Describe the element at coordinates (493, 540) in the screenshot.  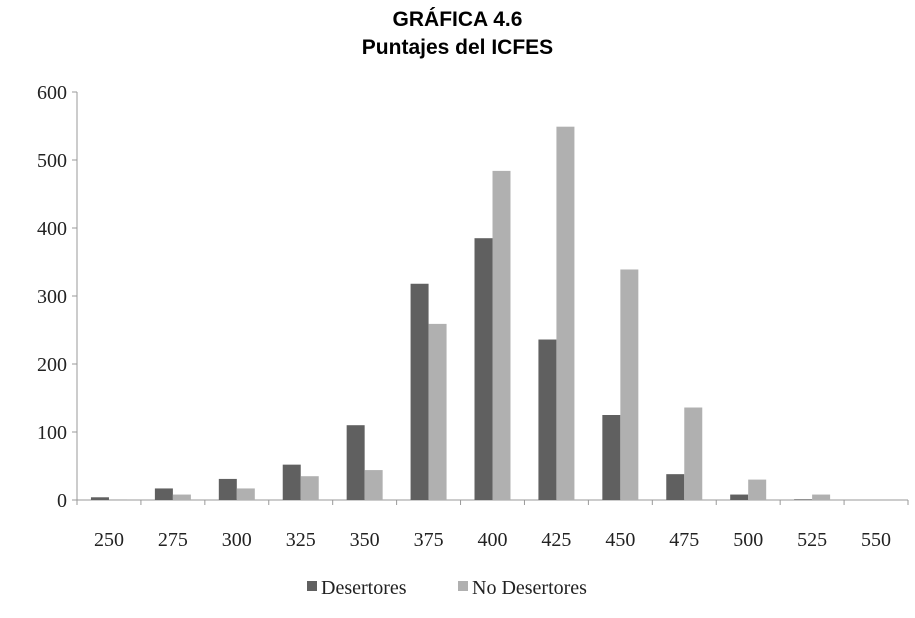
I see `x-tick-label: 400` at that location.